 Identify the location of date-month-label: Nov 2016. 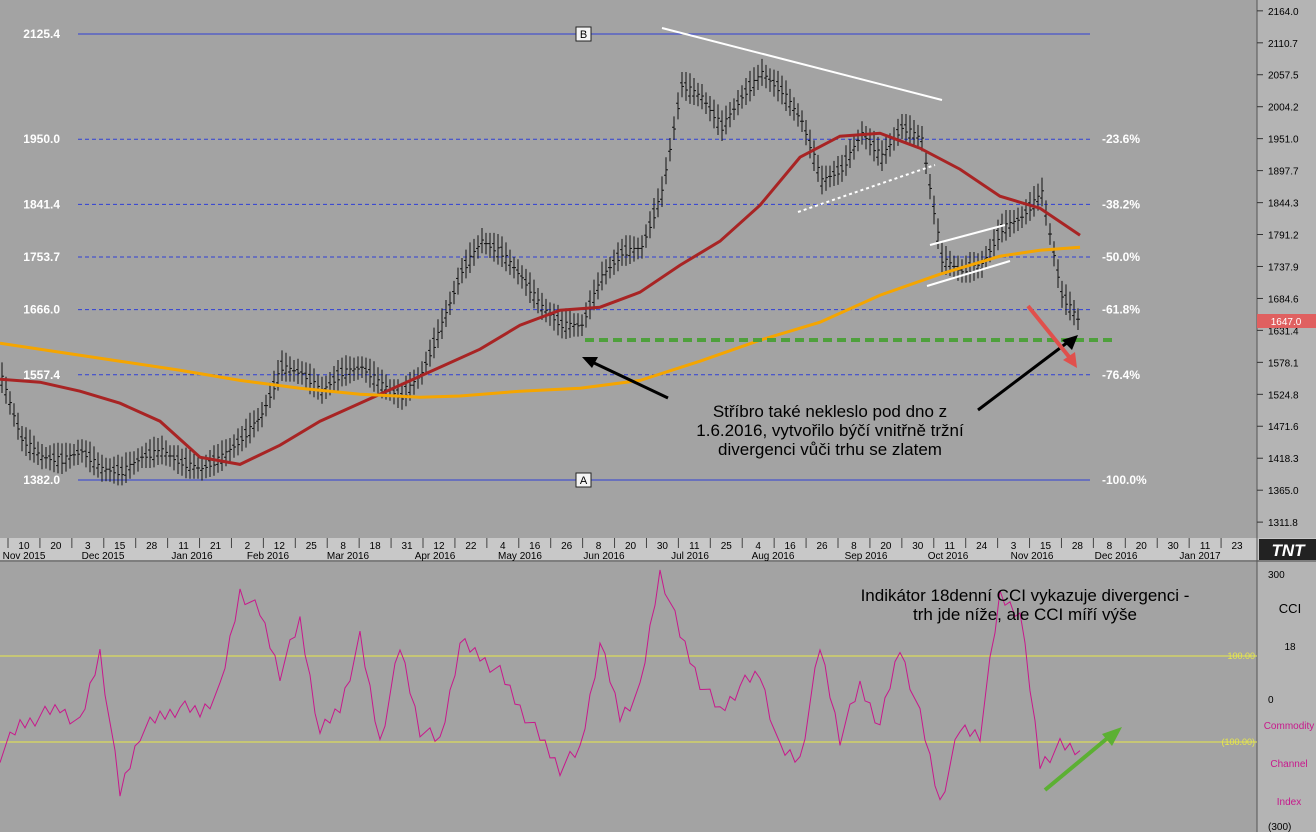
(1032, 556).